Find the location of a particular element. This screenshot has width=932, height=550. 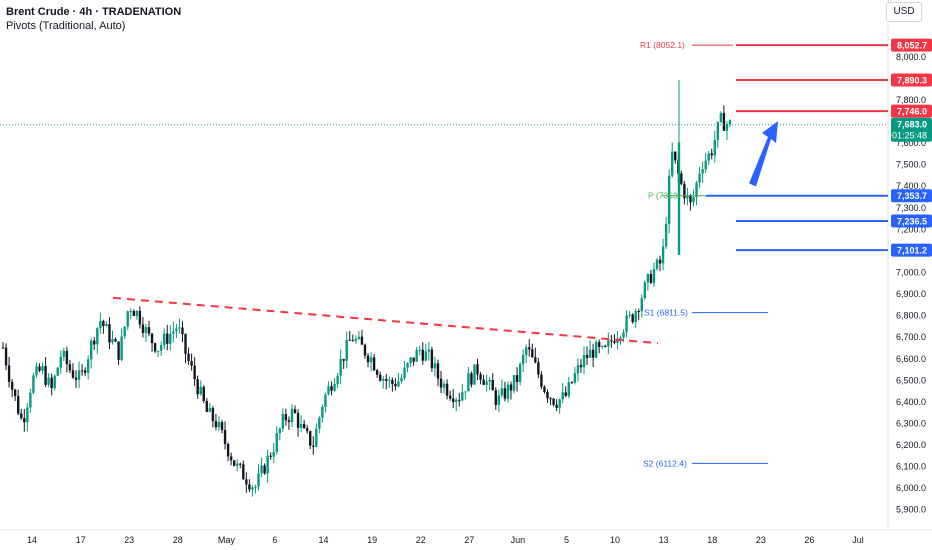

indicator-label: Pivots (Traditional, Auto) is located at coordinates (66, 26).